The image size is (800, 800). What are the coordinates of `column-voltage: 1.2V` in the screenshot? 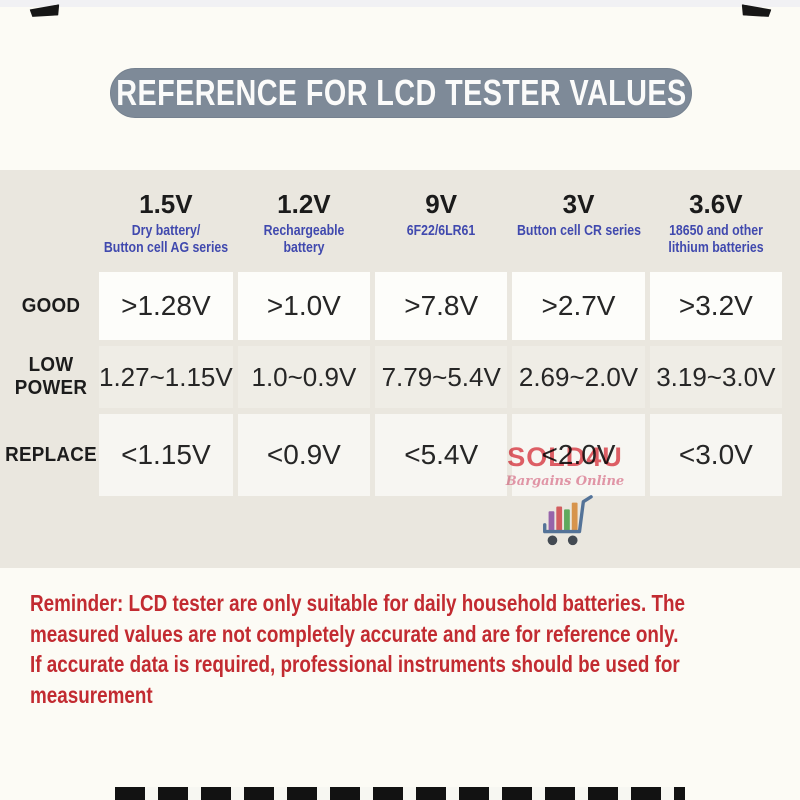 It's located at (304, 204).